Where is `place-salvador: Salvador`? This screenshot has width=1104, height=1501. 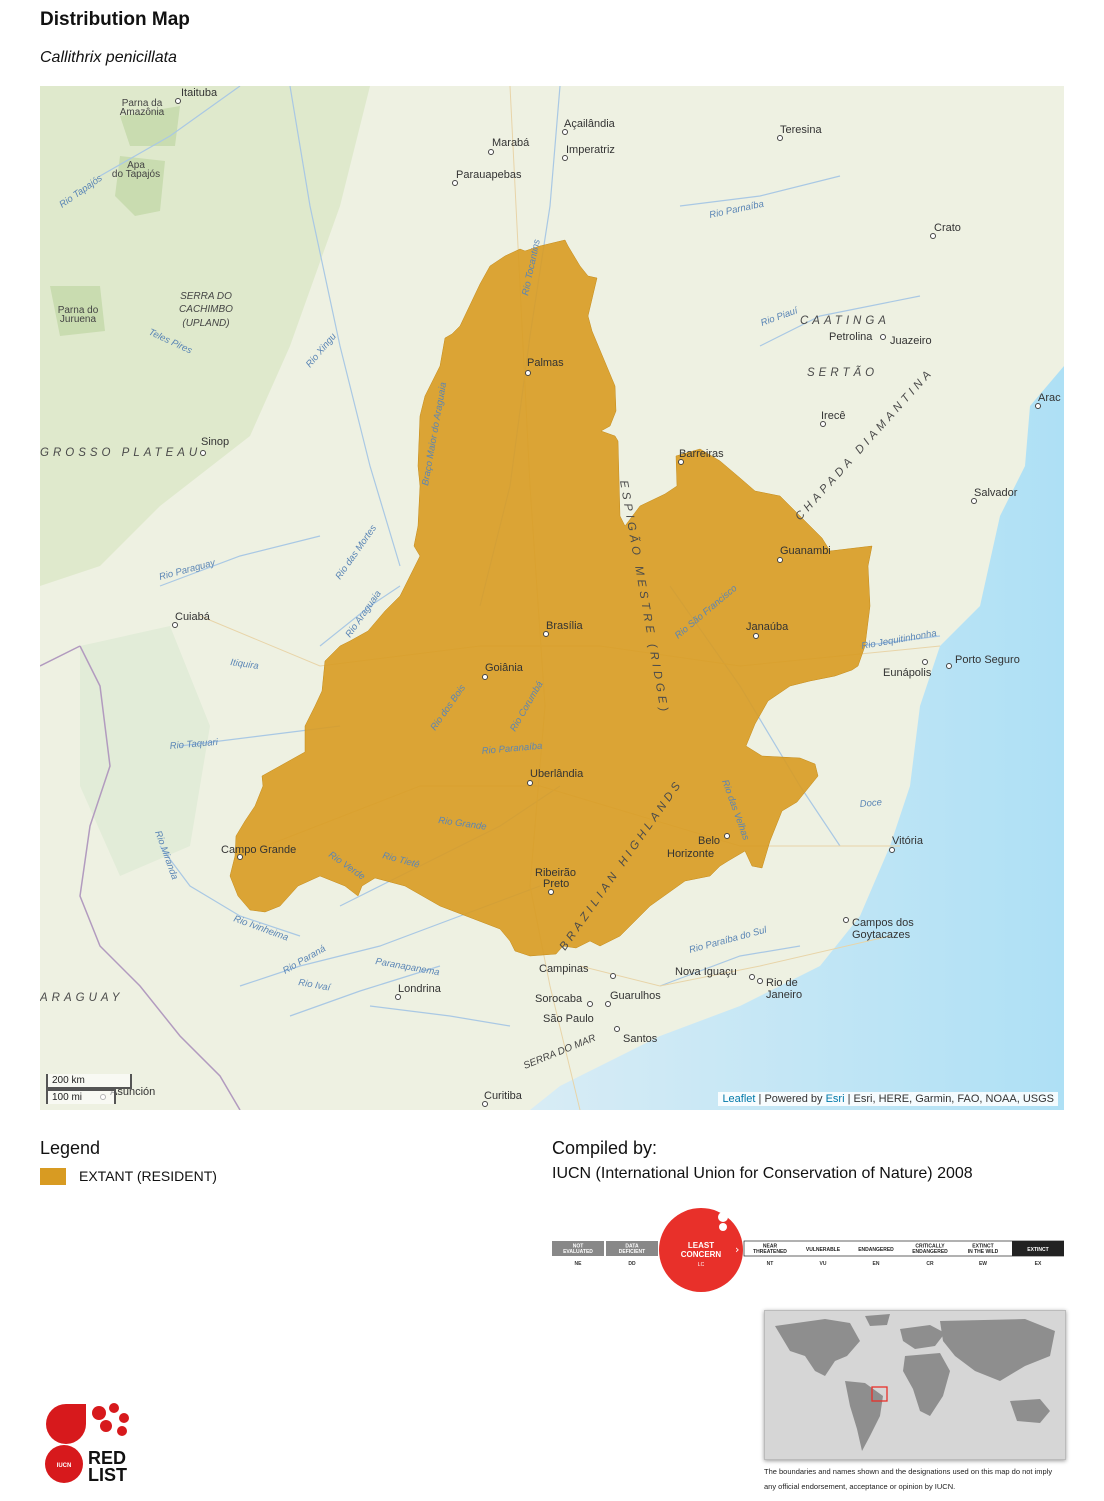
place-salvador: Salvador is located at coordinates (996, 493).